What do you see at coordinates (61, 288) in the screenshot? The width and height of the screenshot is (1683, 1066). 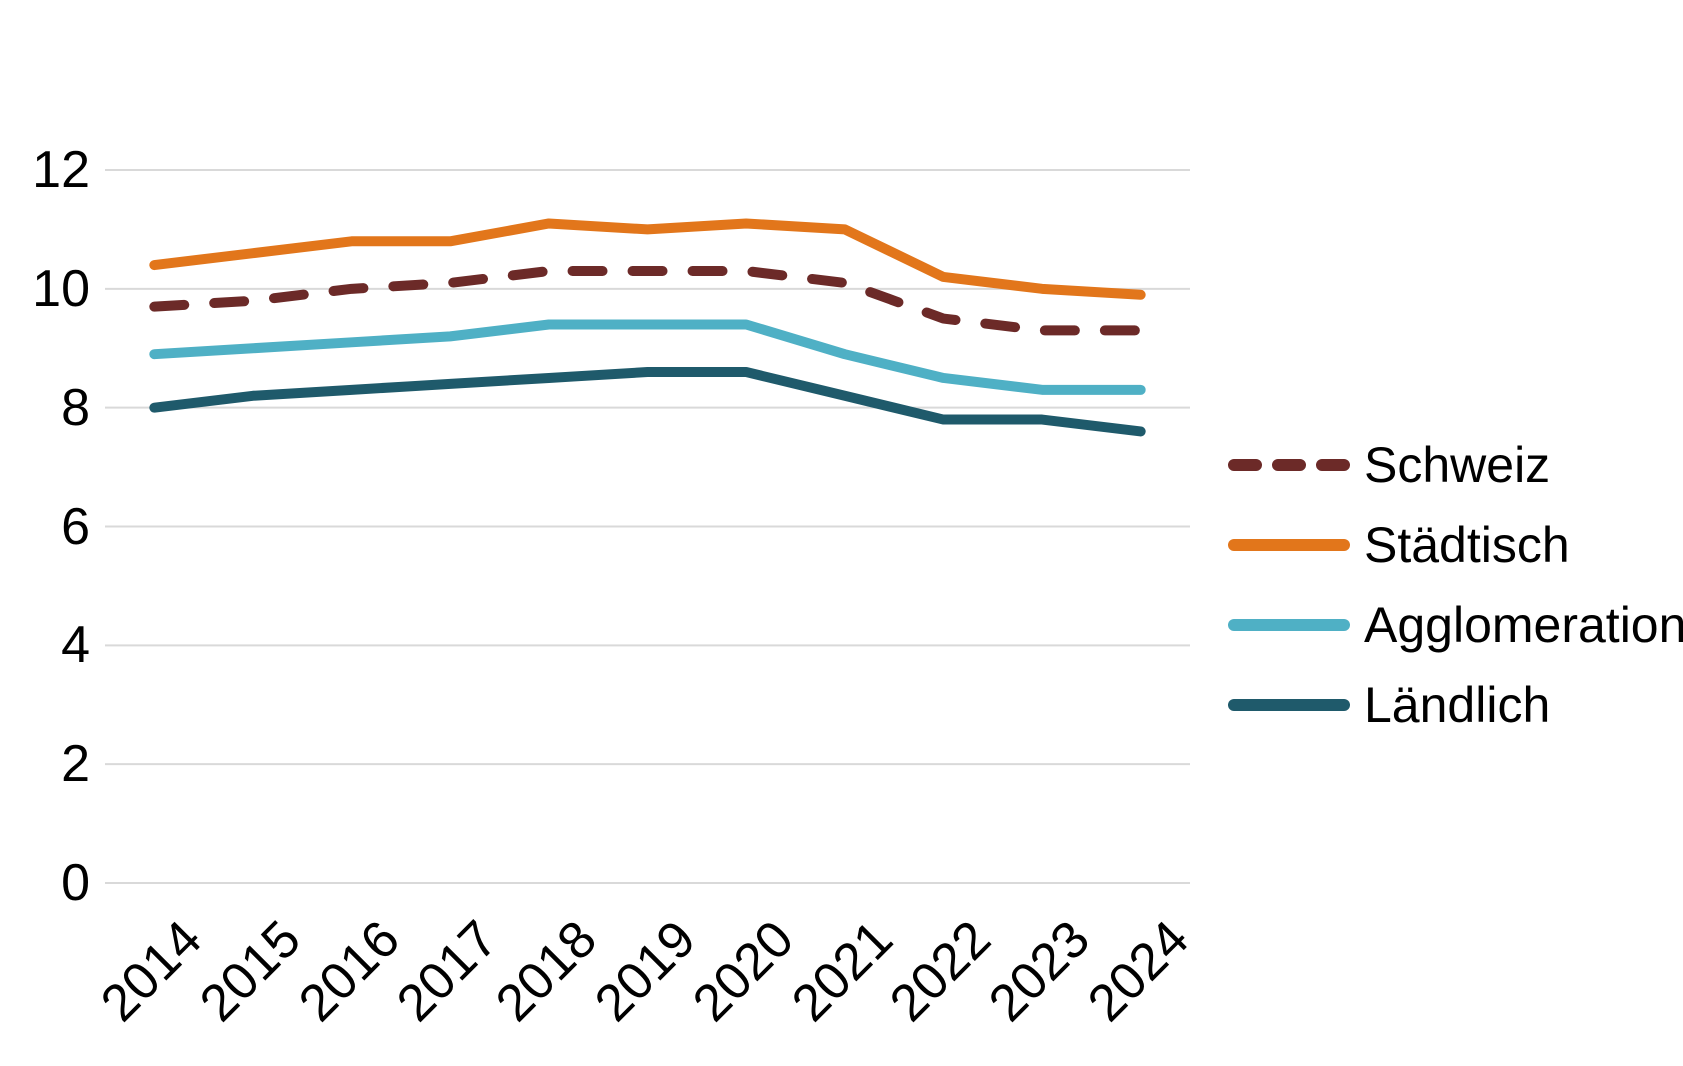 I see `y-axis-tick-label: 10` at bounding box center [61, 288].